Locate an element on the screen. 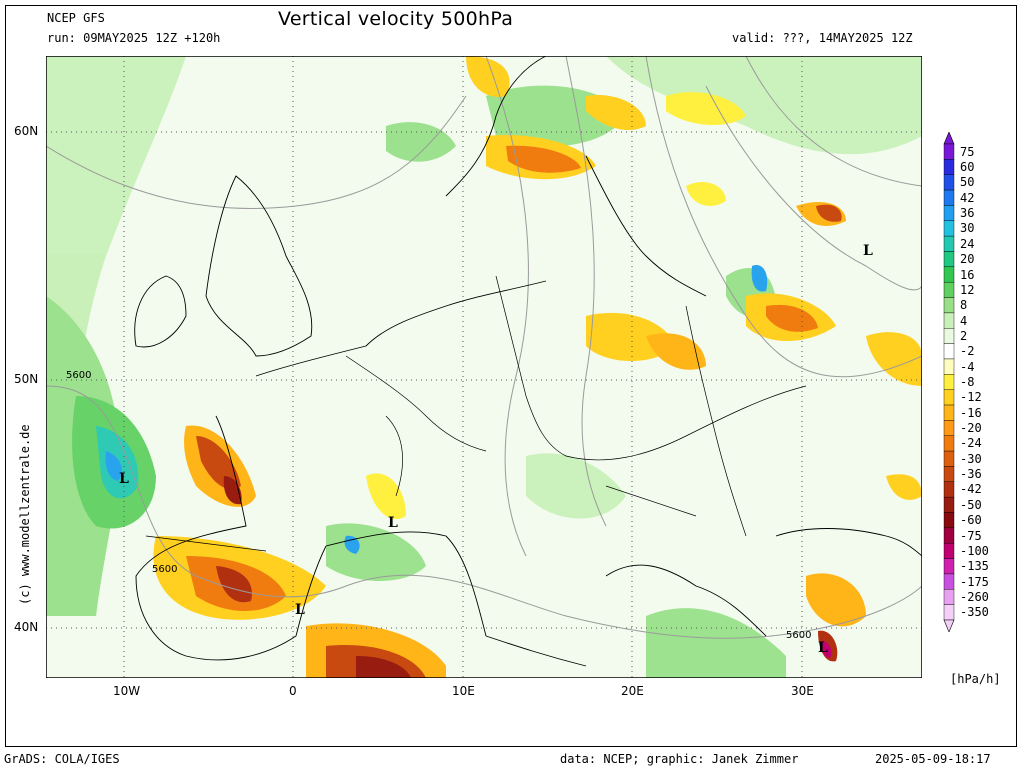  colorbar-label: -60 is located at coordinates (971, 520).